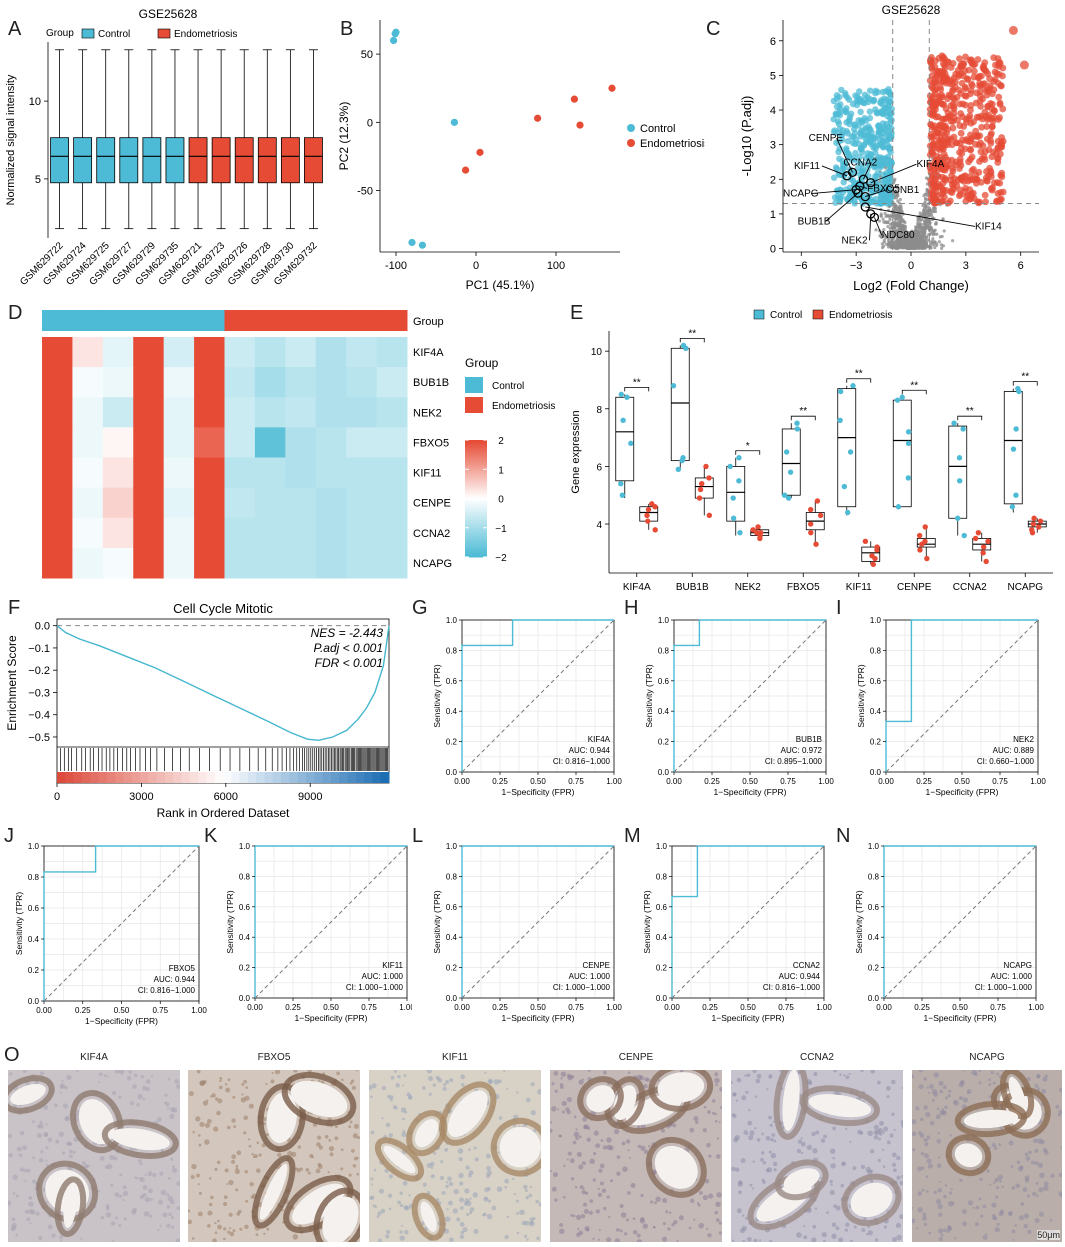  Describe the element at coordinates (468, 1113) in the screenshot. I see `gland-epithelium` at that location.